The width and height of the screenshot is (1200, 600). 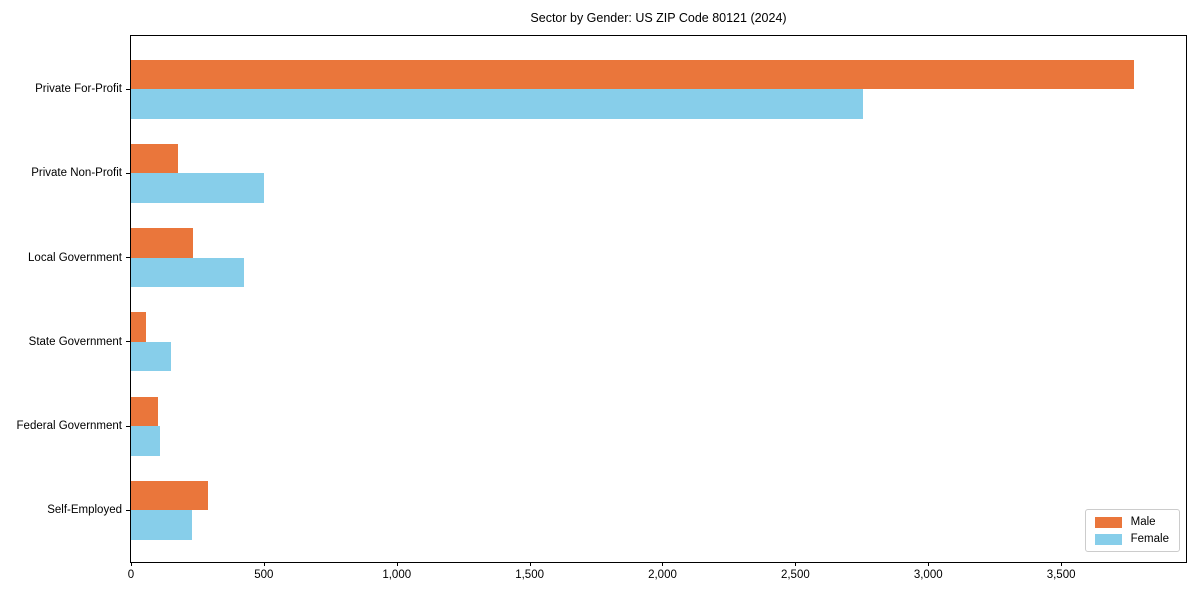 What do you see at coordinates (928, 575) in the screenshot?
I see `x-tick-label-3000: 3,000` at bounding box center [928, 575].